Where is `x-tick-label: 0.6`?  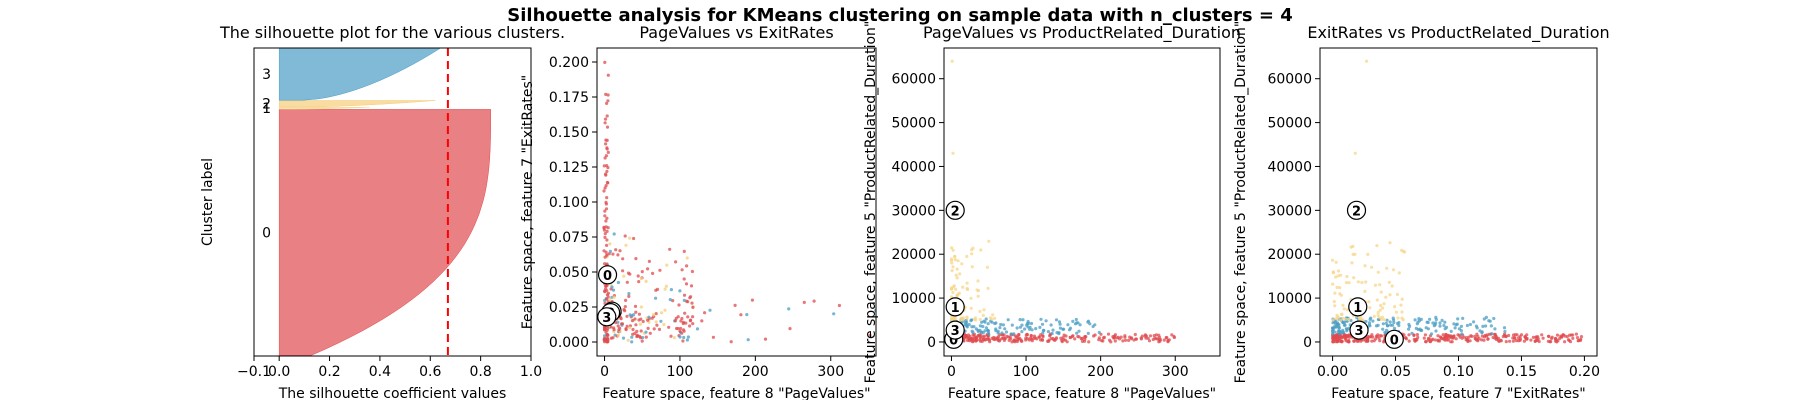
x-tick-label: 0.6 is located at coordinates (430, 372).